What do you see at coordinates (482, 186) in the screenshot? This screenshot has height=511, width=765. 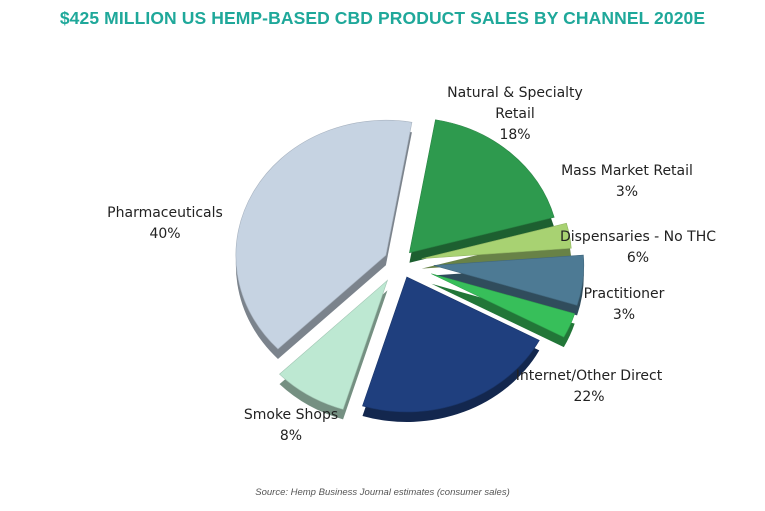 I see `pie-slice-natural-specialty-retail` at bounding box center [482, 186].